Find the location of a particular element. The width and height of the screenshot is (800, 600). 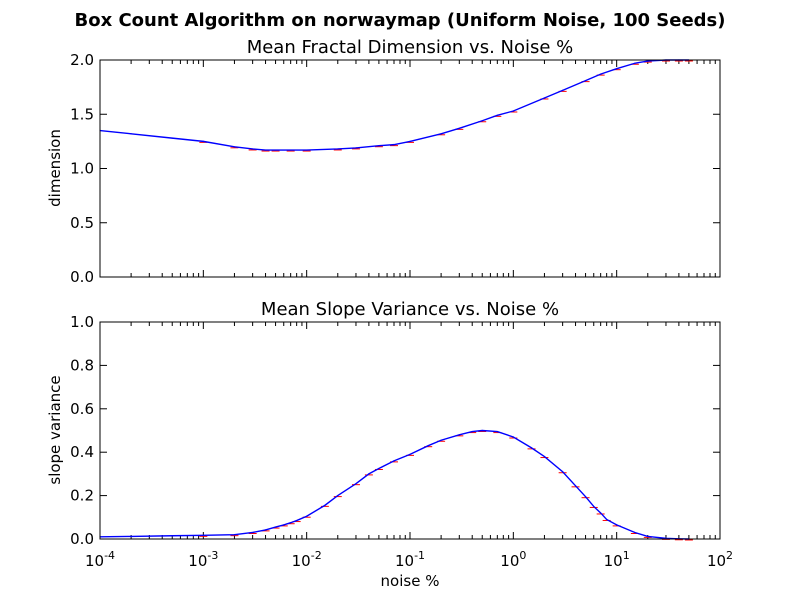

x-tick-label: 10⁻² is located at coordinates (307, 559).